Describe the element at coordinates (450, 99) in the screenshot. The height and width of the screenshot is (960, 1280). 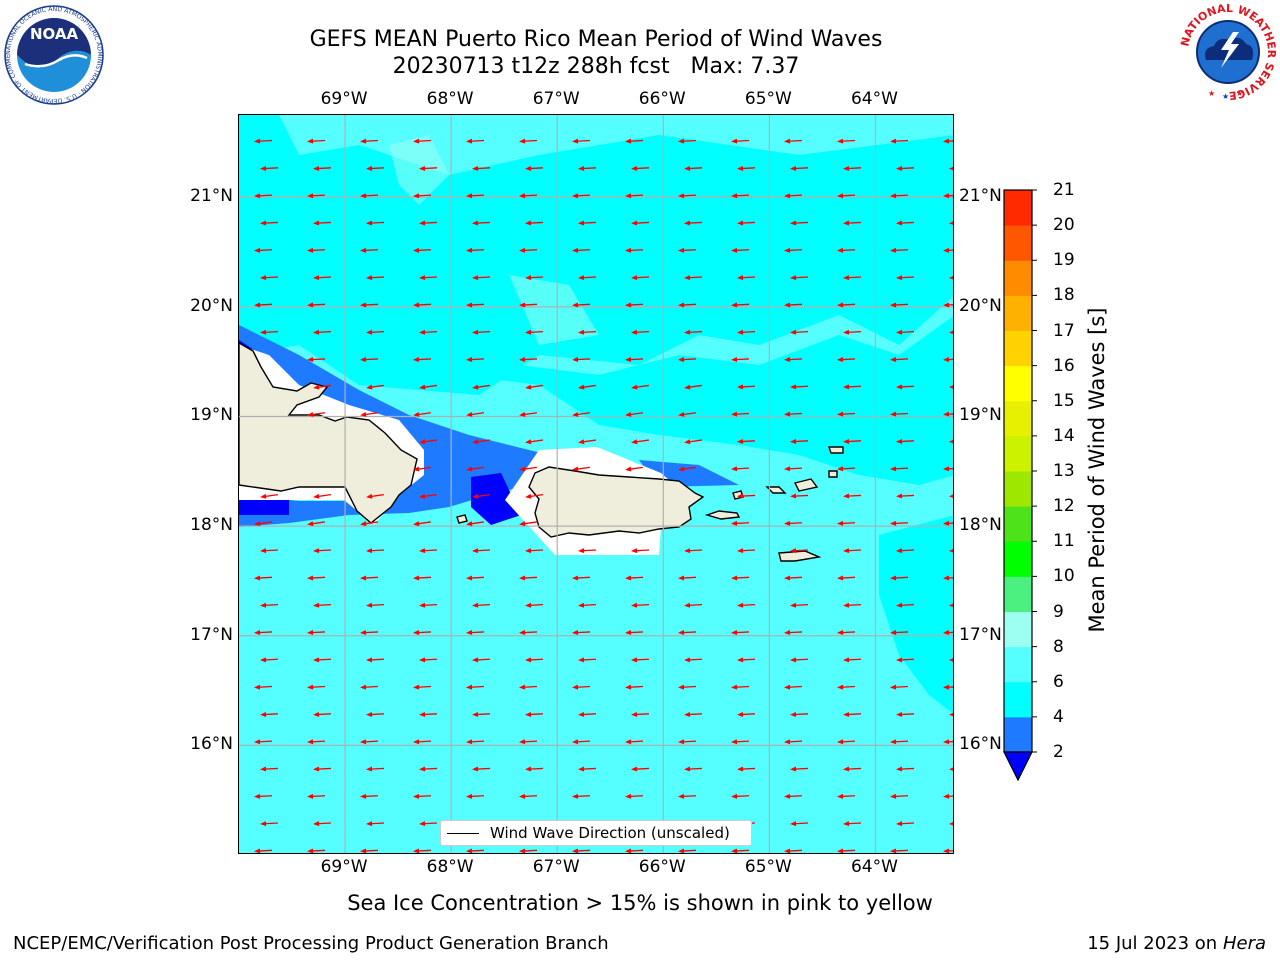
I see `lon-tick-label-top: 68°W` at that location.